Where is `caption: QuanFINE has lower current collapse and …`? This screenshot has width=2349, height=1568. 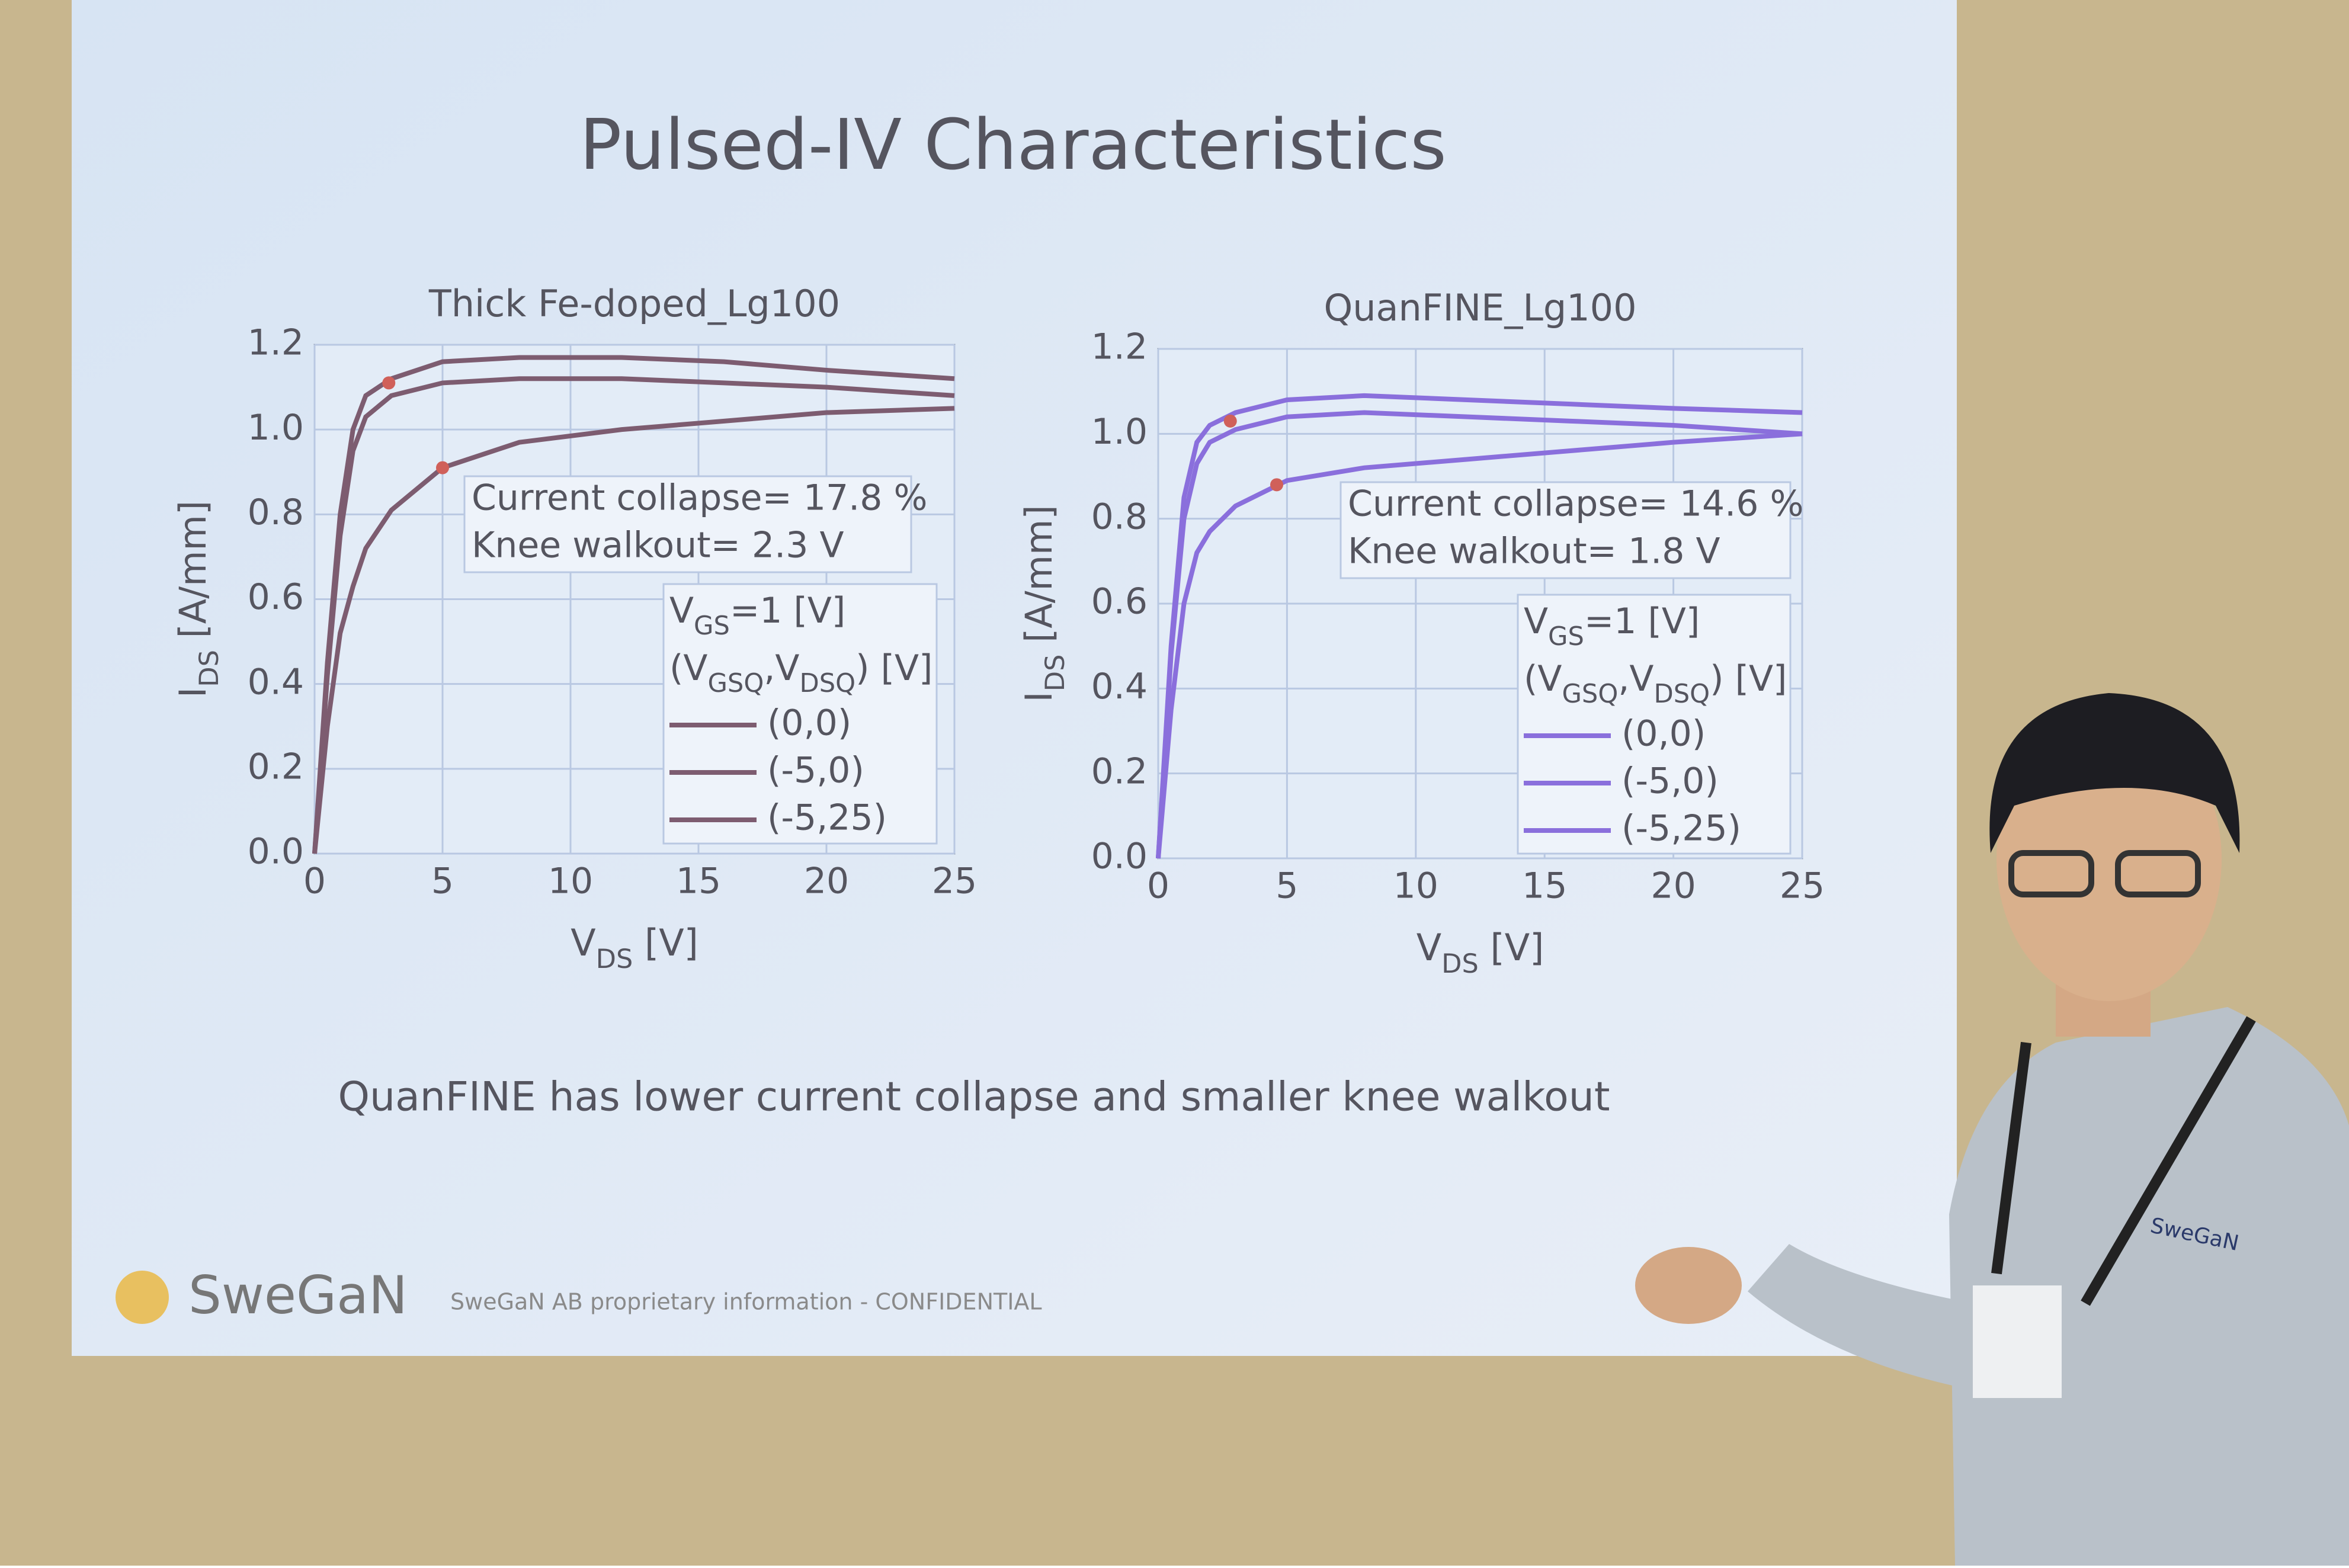 caption: QuanFINE has lower current collapse and … is located at coordinates (974, 1097).